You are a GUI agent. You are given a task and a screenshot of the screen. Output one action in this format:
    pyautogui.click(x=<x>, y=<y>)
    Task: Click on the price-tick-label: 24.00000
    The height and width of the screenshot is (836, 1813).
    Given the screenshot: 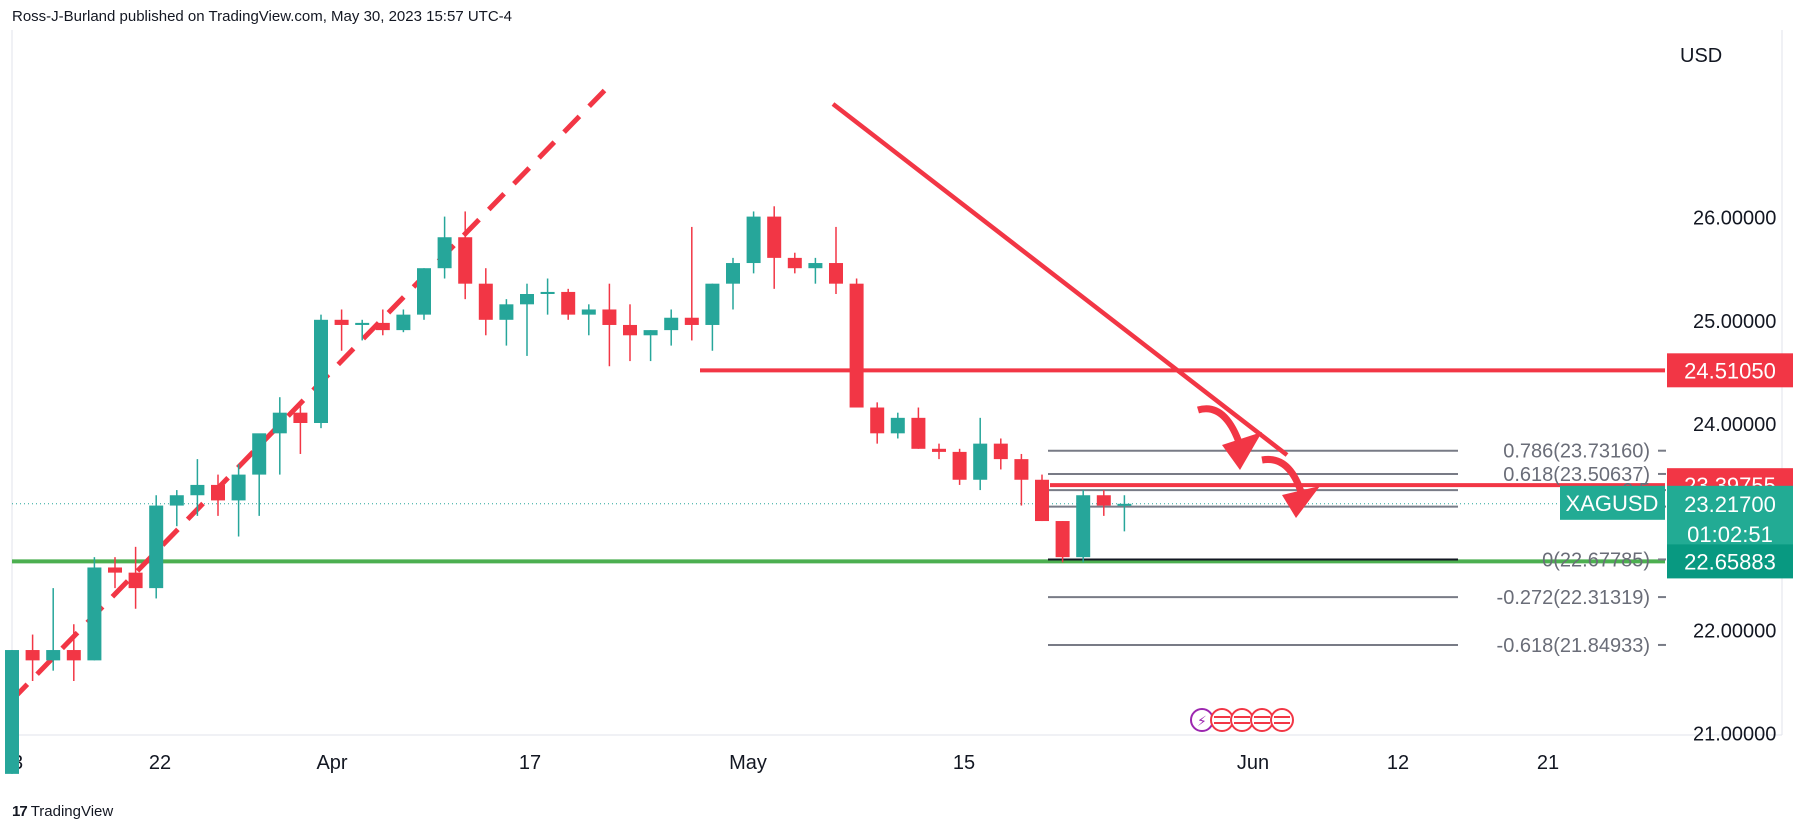 What is the action you would take?
    pyautogui.click(x=1734, y=425)
    